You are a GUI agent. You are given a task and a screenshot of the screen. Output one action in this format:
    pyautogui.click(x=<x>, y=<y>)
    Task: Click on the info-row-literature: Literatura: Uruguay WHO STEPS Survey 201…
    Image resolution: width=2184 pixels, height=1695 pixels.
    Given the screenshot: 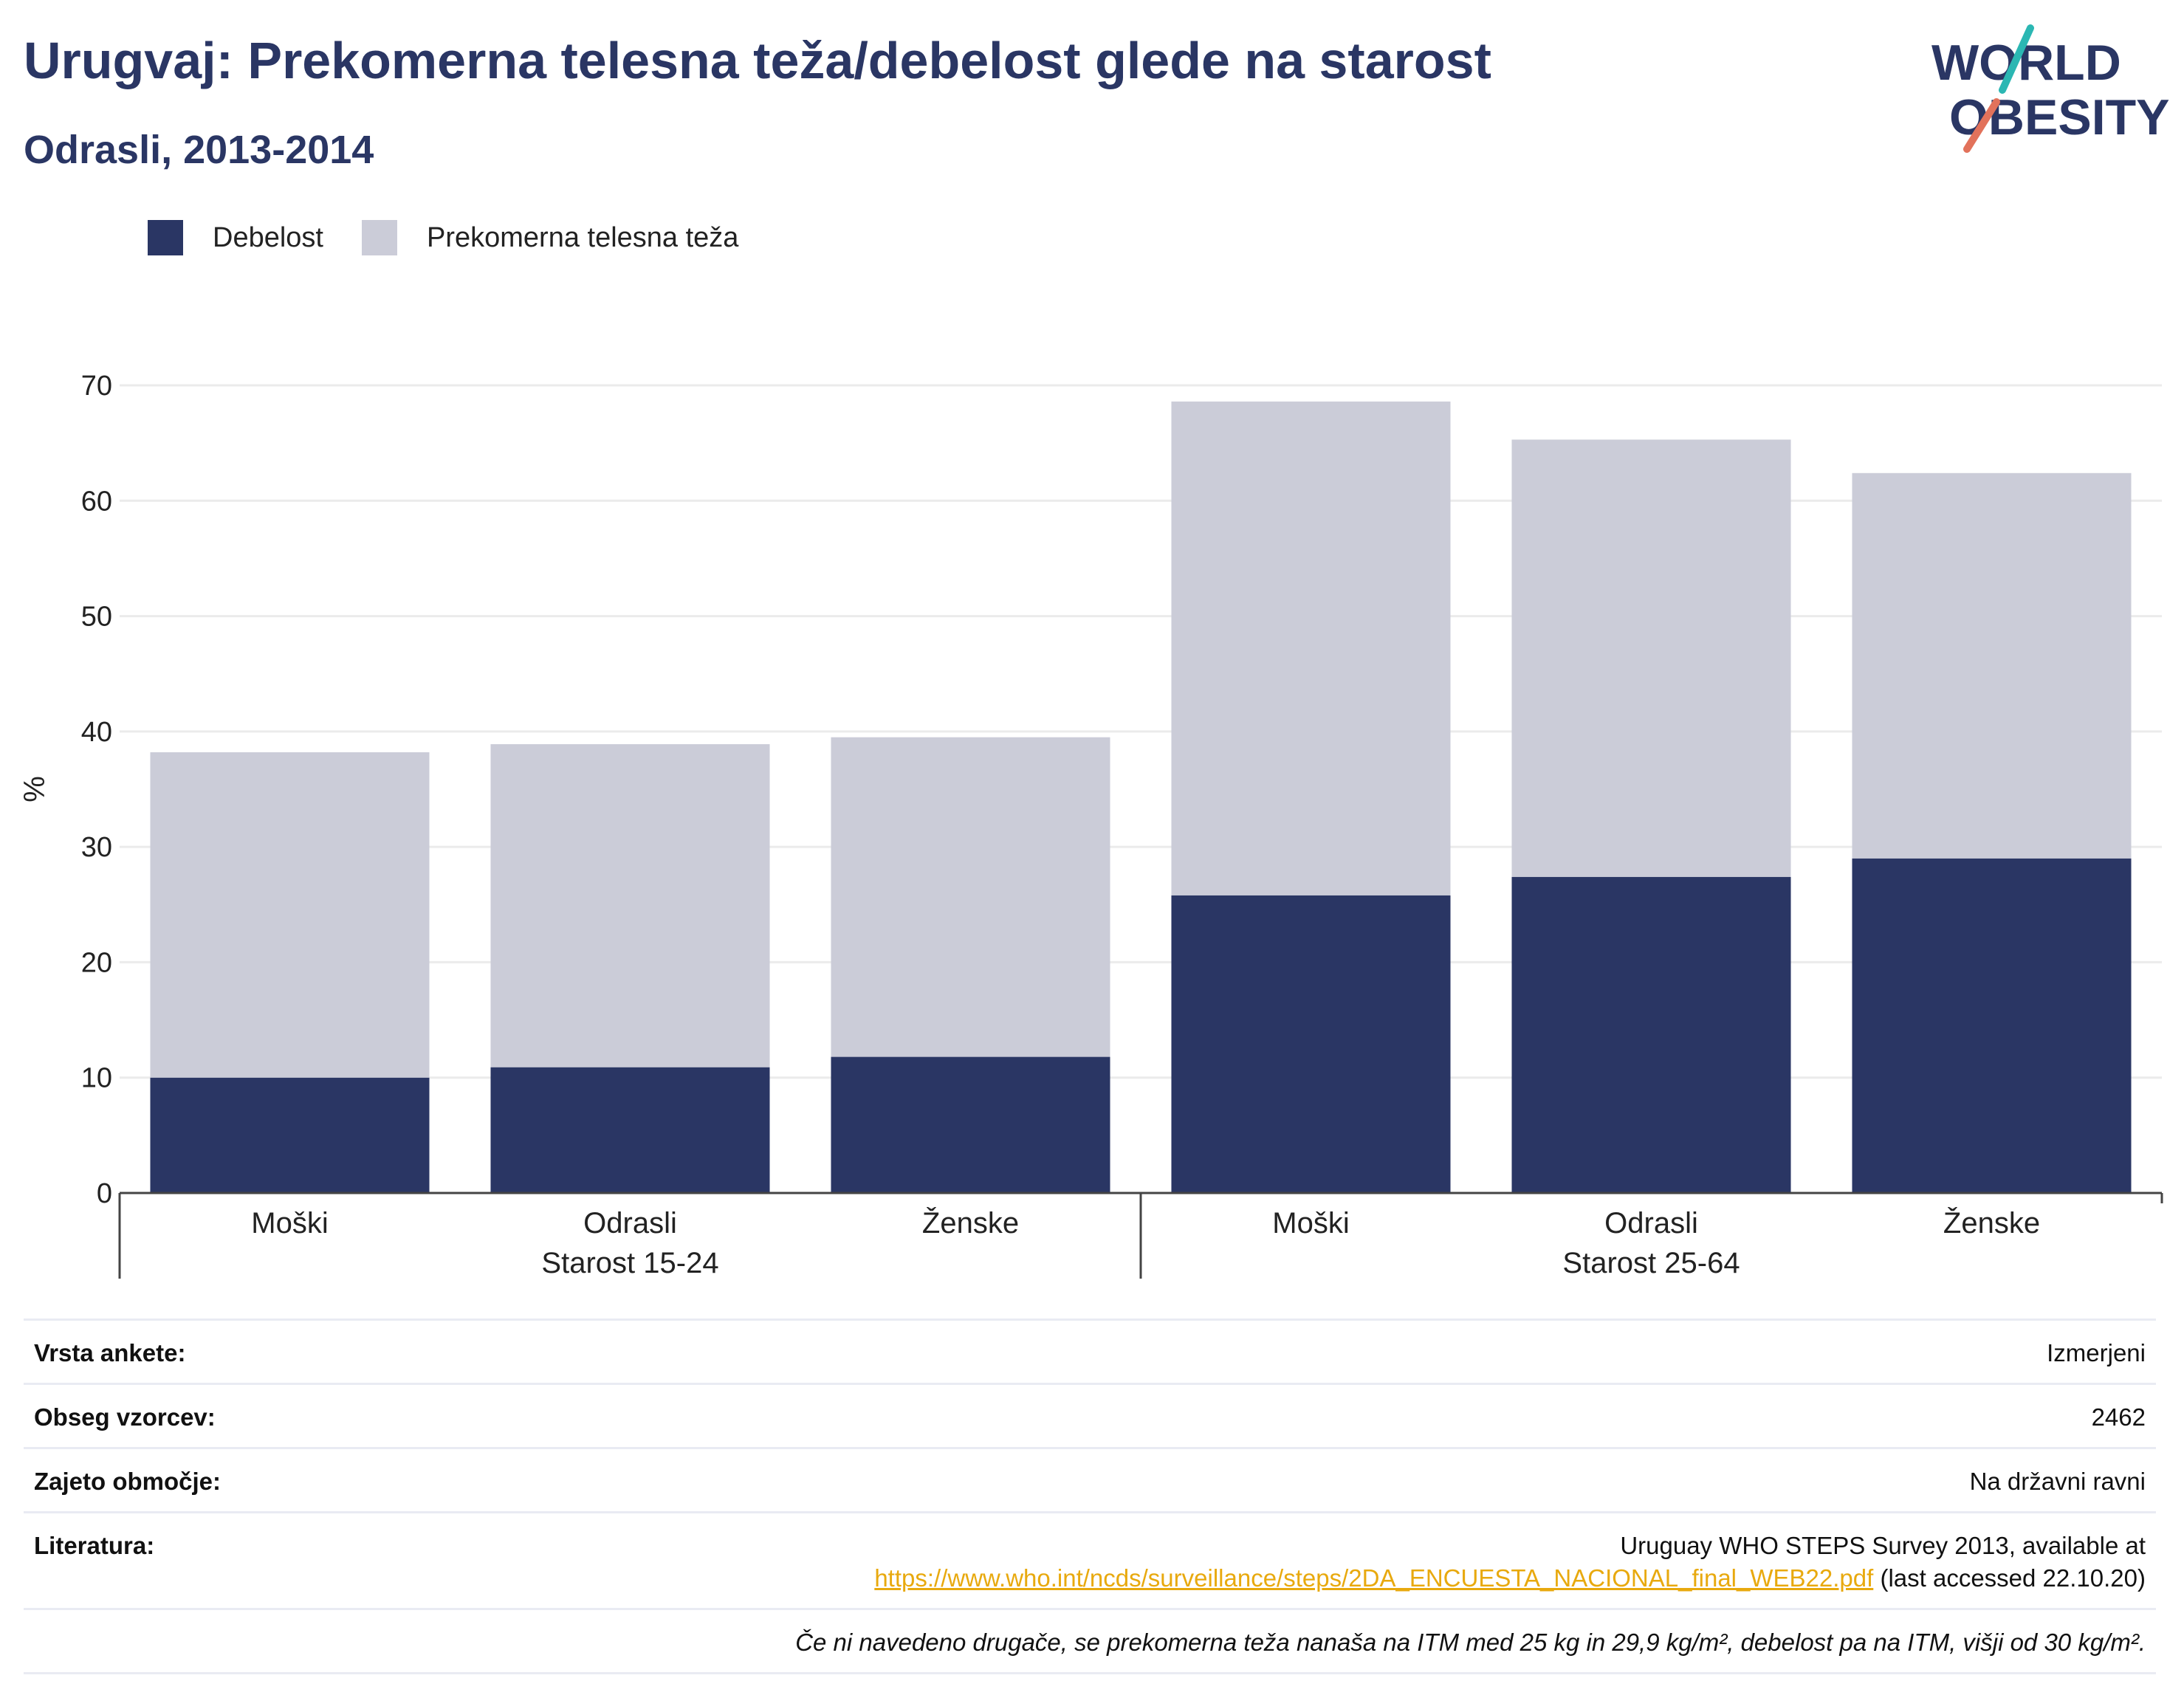 What is the action you would take?
    pyautogui.click(x=1090, y=1561)
    